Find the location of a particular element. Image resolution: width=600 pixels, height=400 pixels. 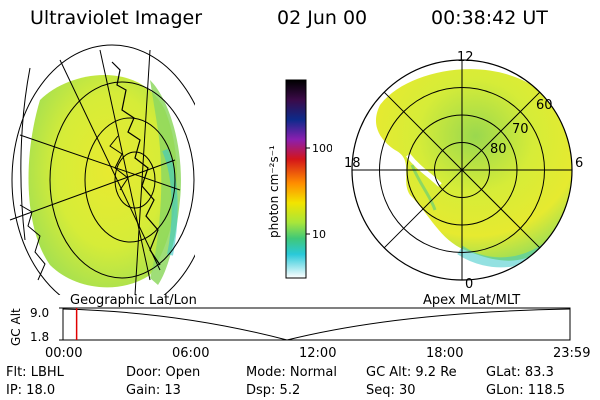

timeline-frame is located at coordinates (316, 324).